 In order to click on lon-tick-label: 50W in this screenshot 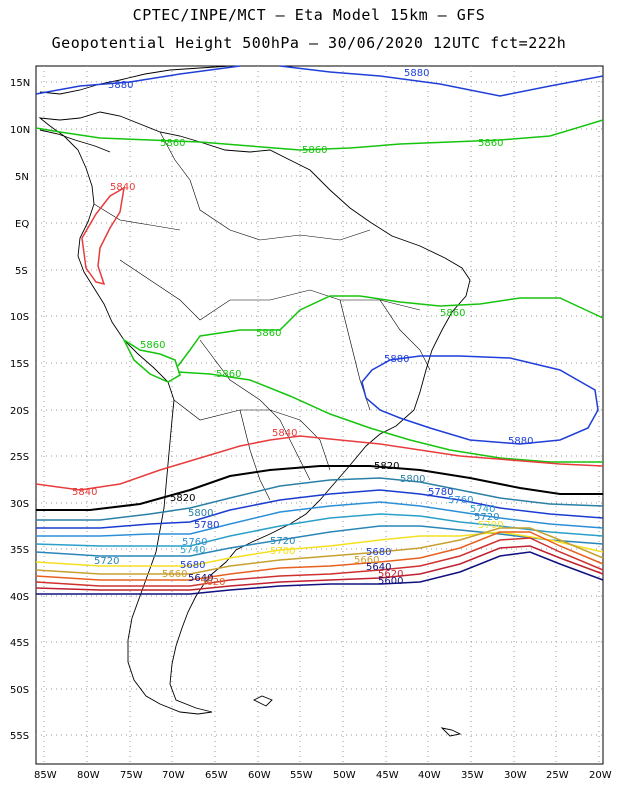, I will do `click(344, 775)`.